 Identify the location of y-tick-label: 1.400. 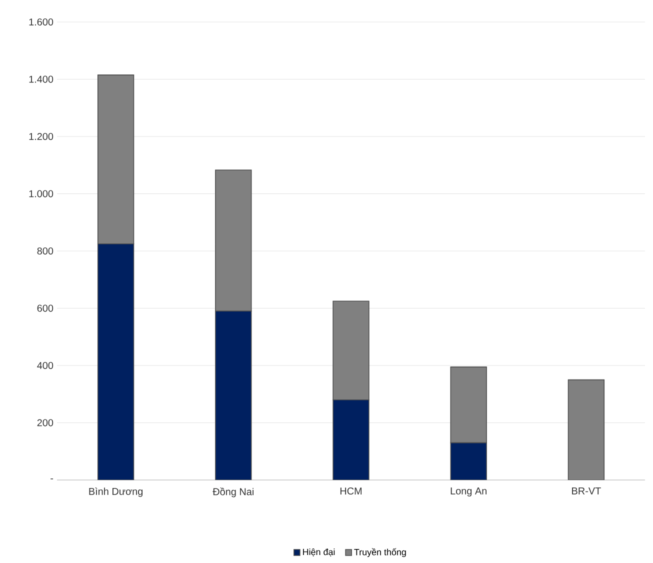
(41, 79).